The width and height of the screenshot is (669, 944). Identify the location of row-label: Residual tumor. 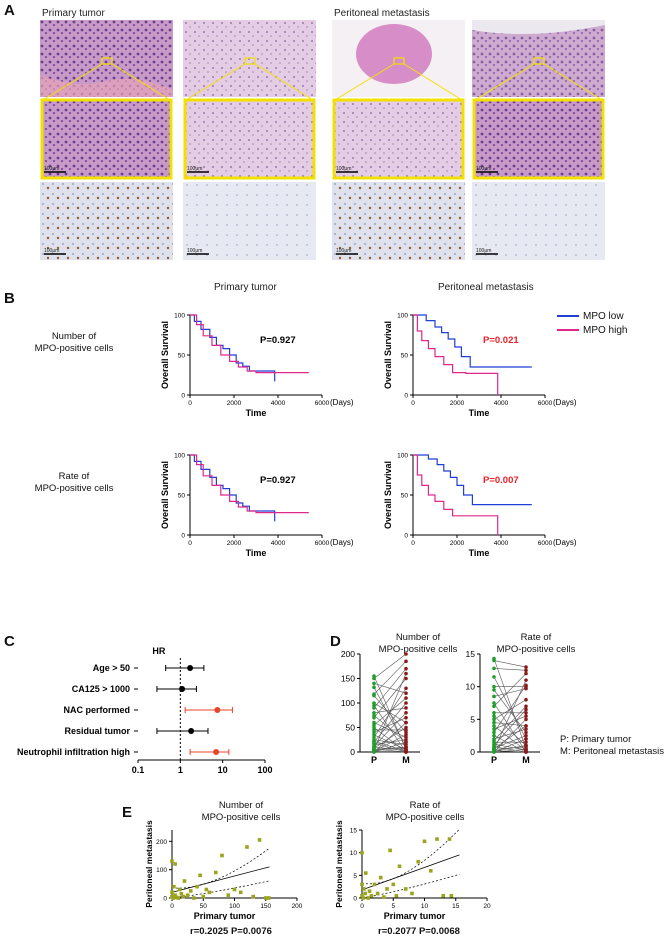
(97, 731).